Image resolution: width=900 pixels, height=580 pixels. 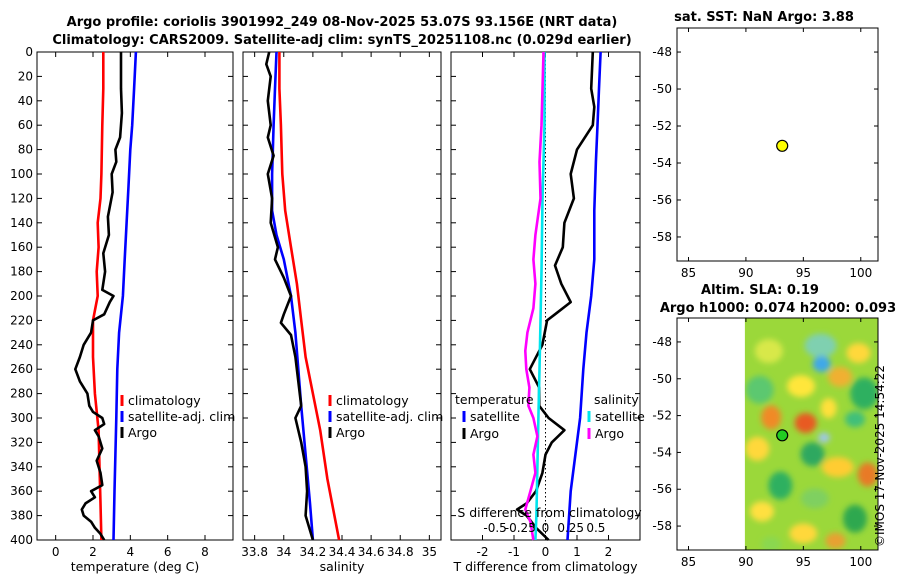 I want to click on sla-title-line1: Altim. SLA: 0.19, so click(x=760, y=290).